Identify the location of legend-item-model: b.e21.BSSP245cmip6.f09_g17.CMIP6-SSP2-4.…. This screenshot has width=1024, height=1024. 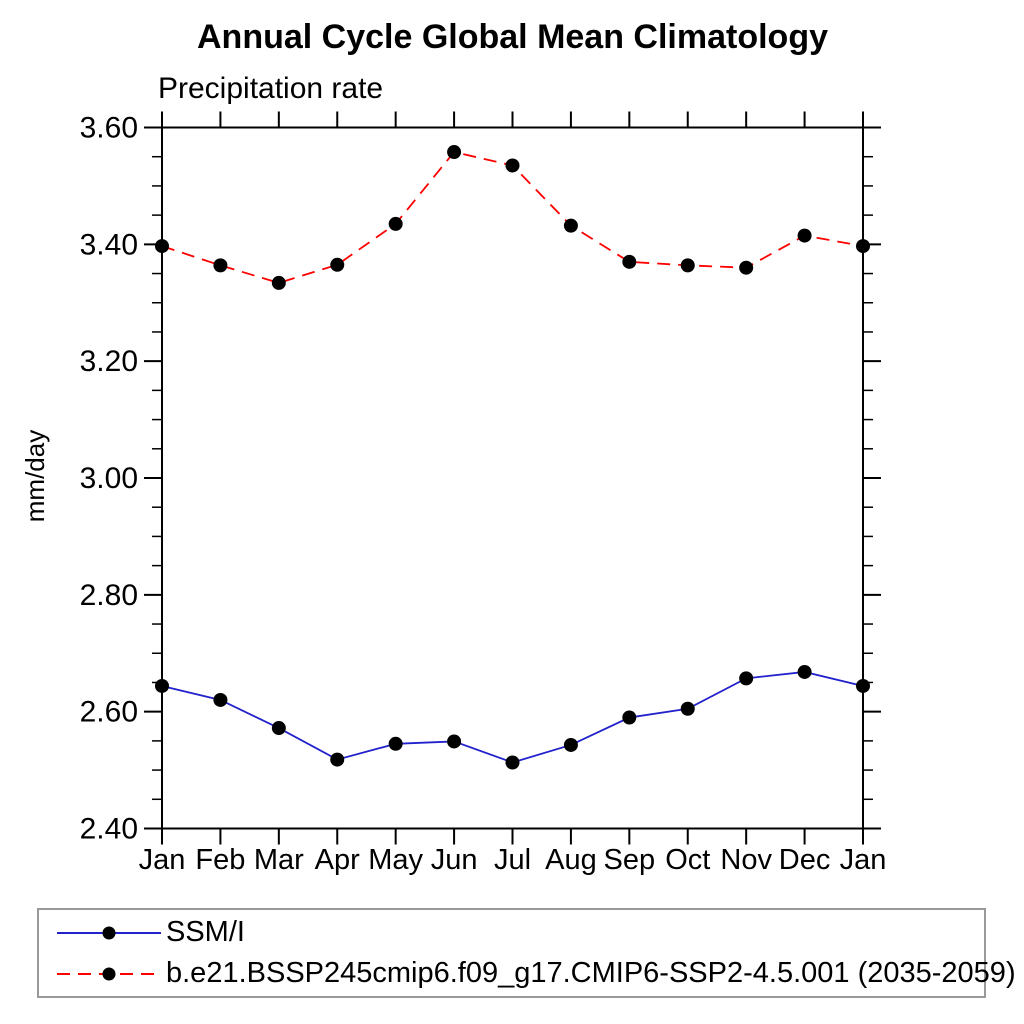
(535, 973).